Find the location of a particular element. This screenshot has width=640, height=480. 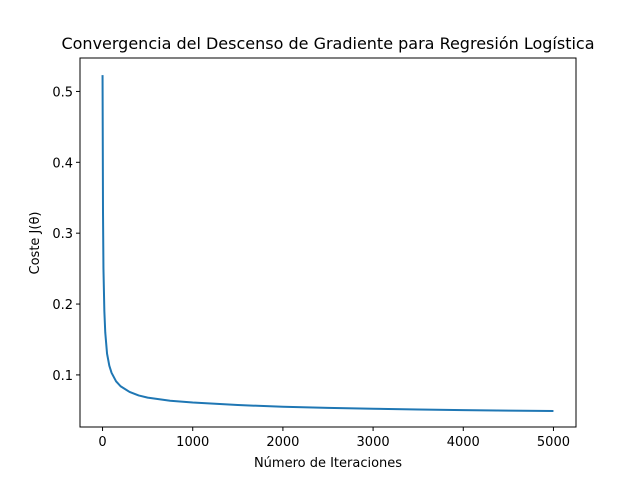

x-tick-label: 3000 is located at coordinates (373, 442).